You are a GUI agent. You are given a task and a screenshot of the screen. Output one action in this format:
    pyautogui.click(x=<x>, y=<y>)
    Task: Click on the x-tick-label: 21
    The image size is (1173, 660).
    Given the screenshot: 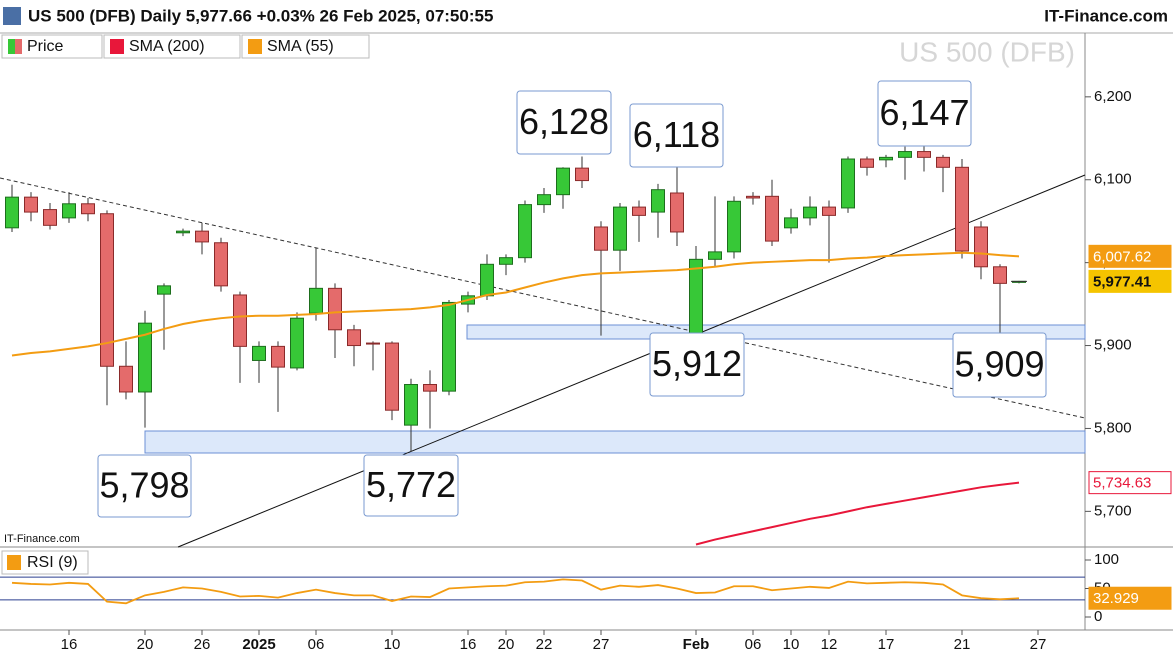 What is the action you would take?
    pyautogui.click(x=962, y=644)
    